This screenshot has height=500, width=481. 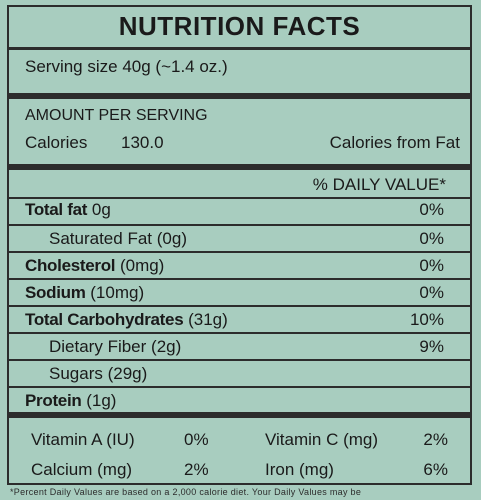 I want to click on nutrient-name: Sodium, so click(x=55, y=292).